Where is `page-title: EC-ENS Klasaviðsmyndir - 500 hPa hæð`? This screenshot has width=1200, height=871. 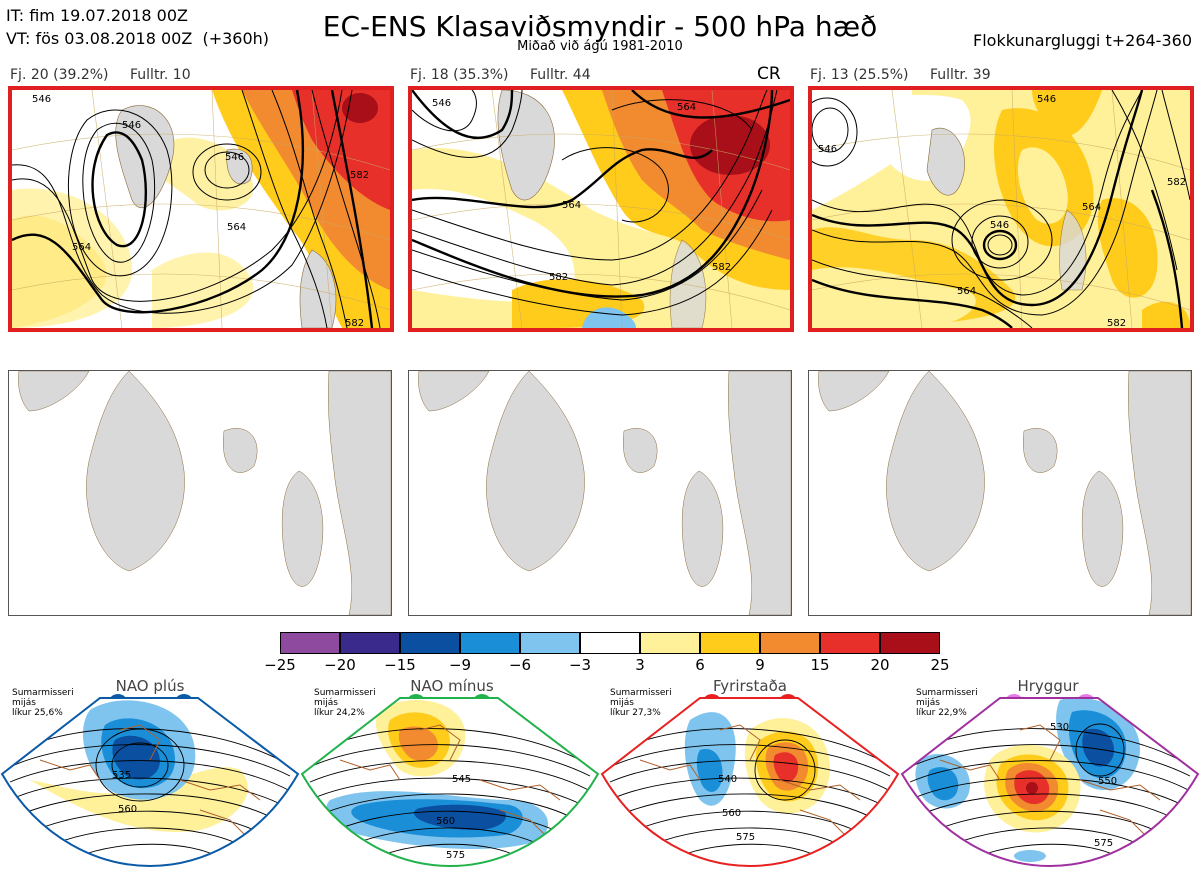
page-title: EC-ENS Klasaviðsmyndir - 500 hPa hæð is located at coordinates (600, 26).